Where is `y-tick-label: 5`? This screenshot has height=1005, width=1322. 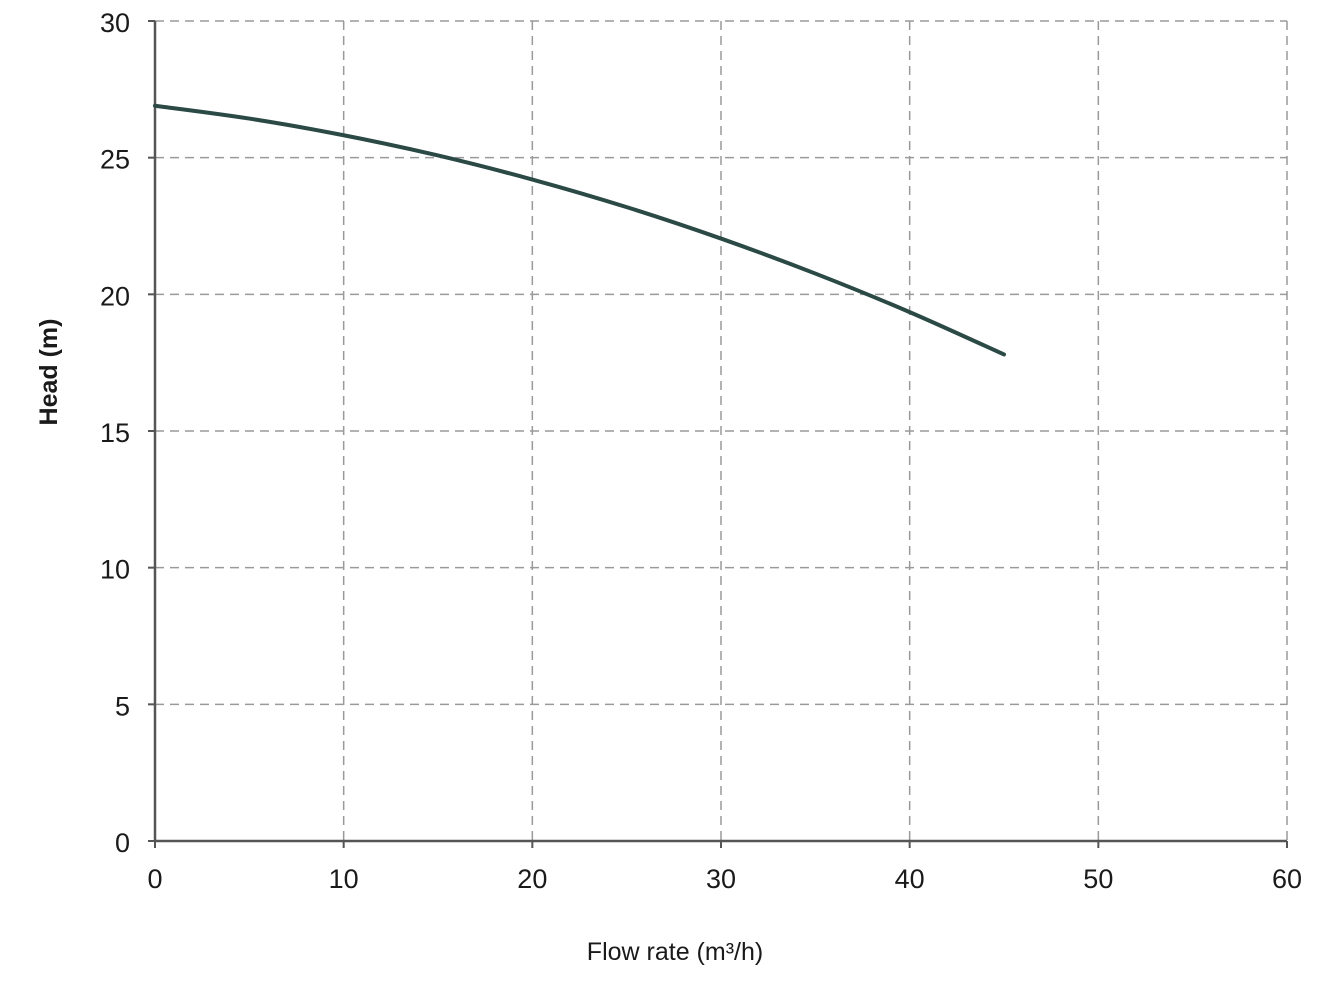 y-tick-label: 5 is located at coordinates (122, 706).